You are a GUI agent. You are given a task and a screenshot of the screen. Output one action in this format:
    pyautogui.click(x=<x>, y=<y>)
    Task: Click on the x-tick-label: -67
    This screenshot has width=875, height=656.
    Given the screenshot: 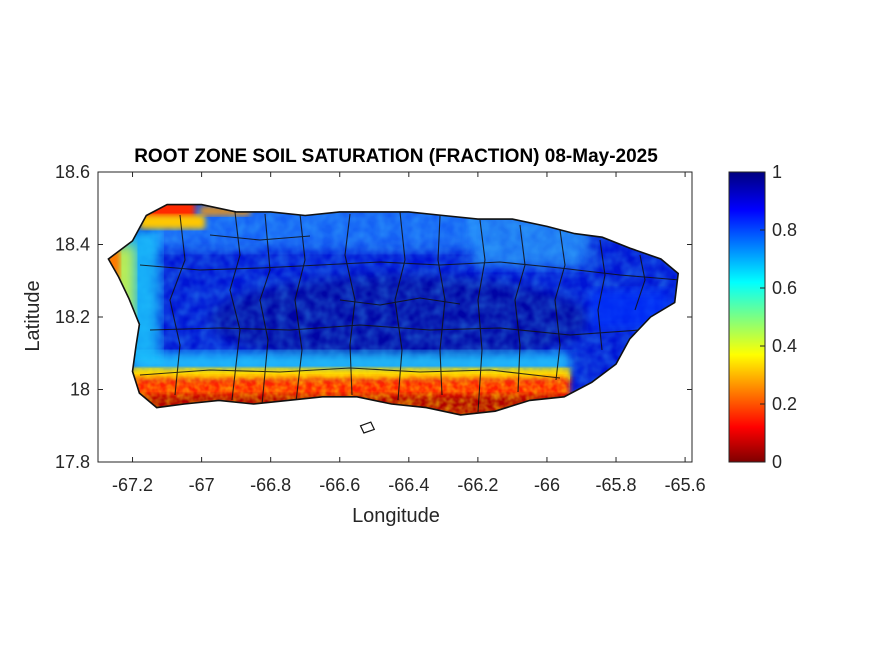 What is the action you would take?
    pyautogui.click(x=202, y=485)
    